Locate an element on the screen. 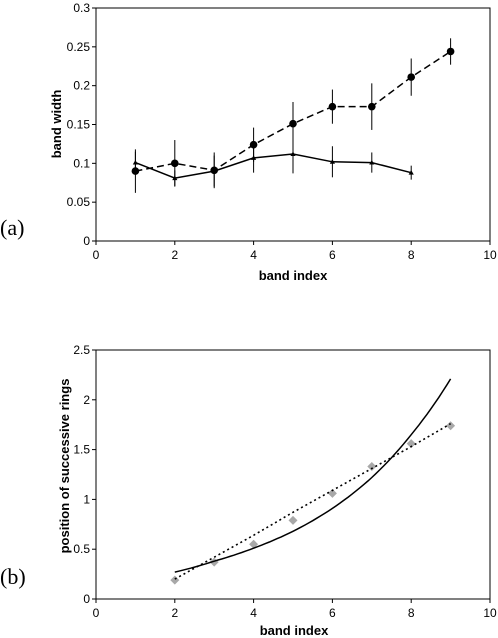 The width and height of the screenshot is (498, 638). y-tick-label: 0.25 is located at coordinates (79, 47).